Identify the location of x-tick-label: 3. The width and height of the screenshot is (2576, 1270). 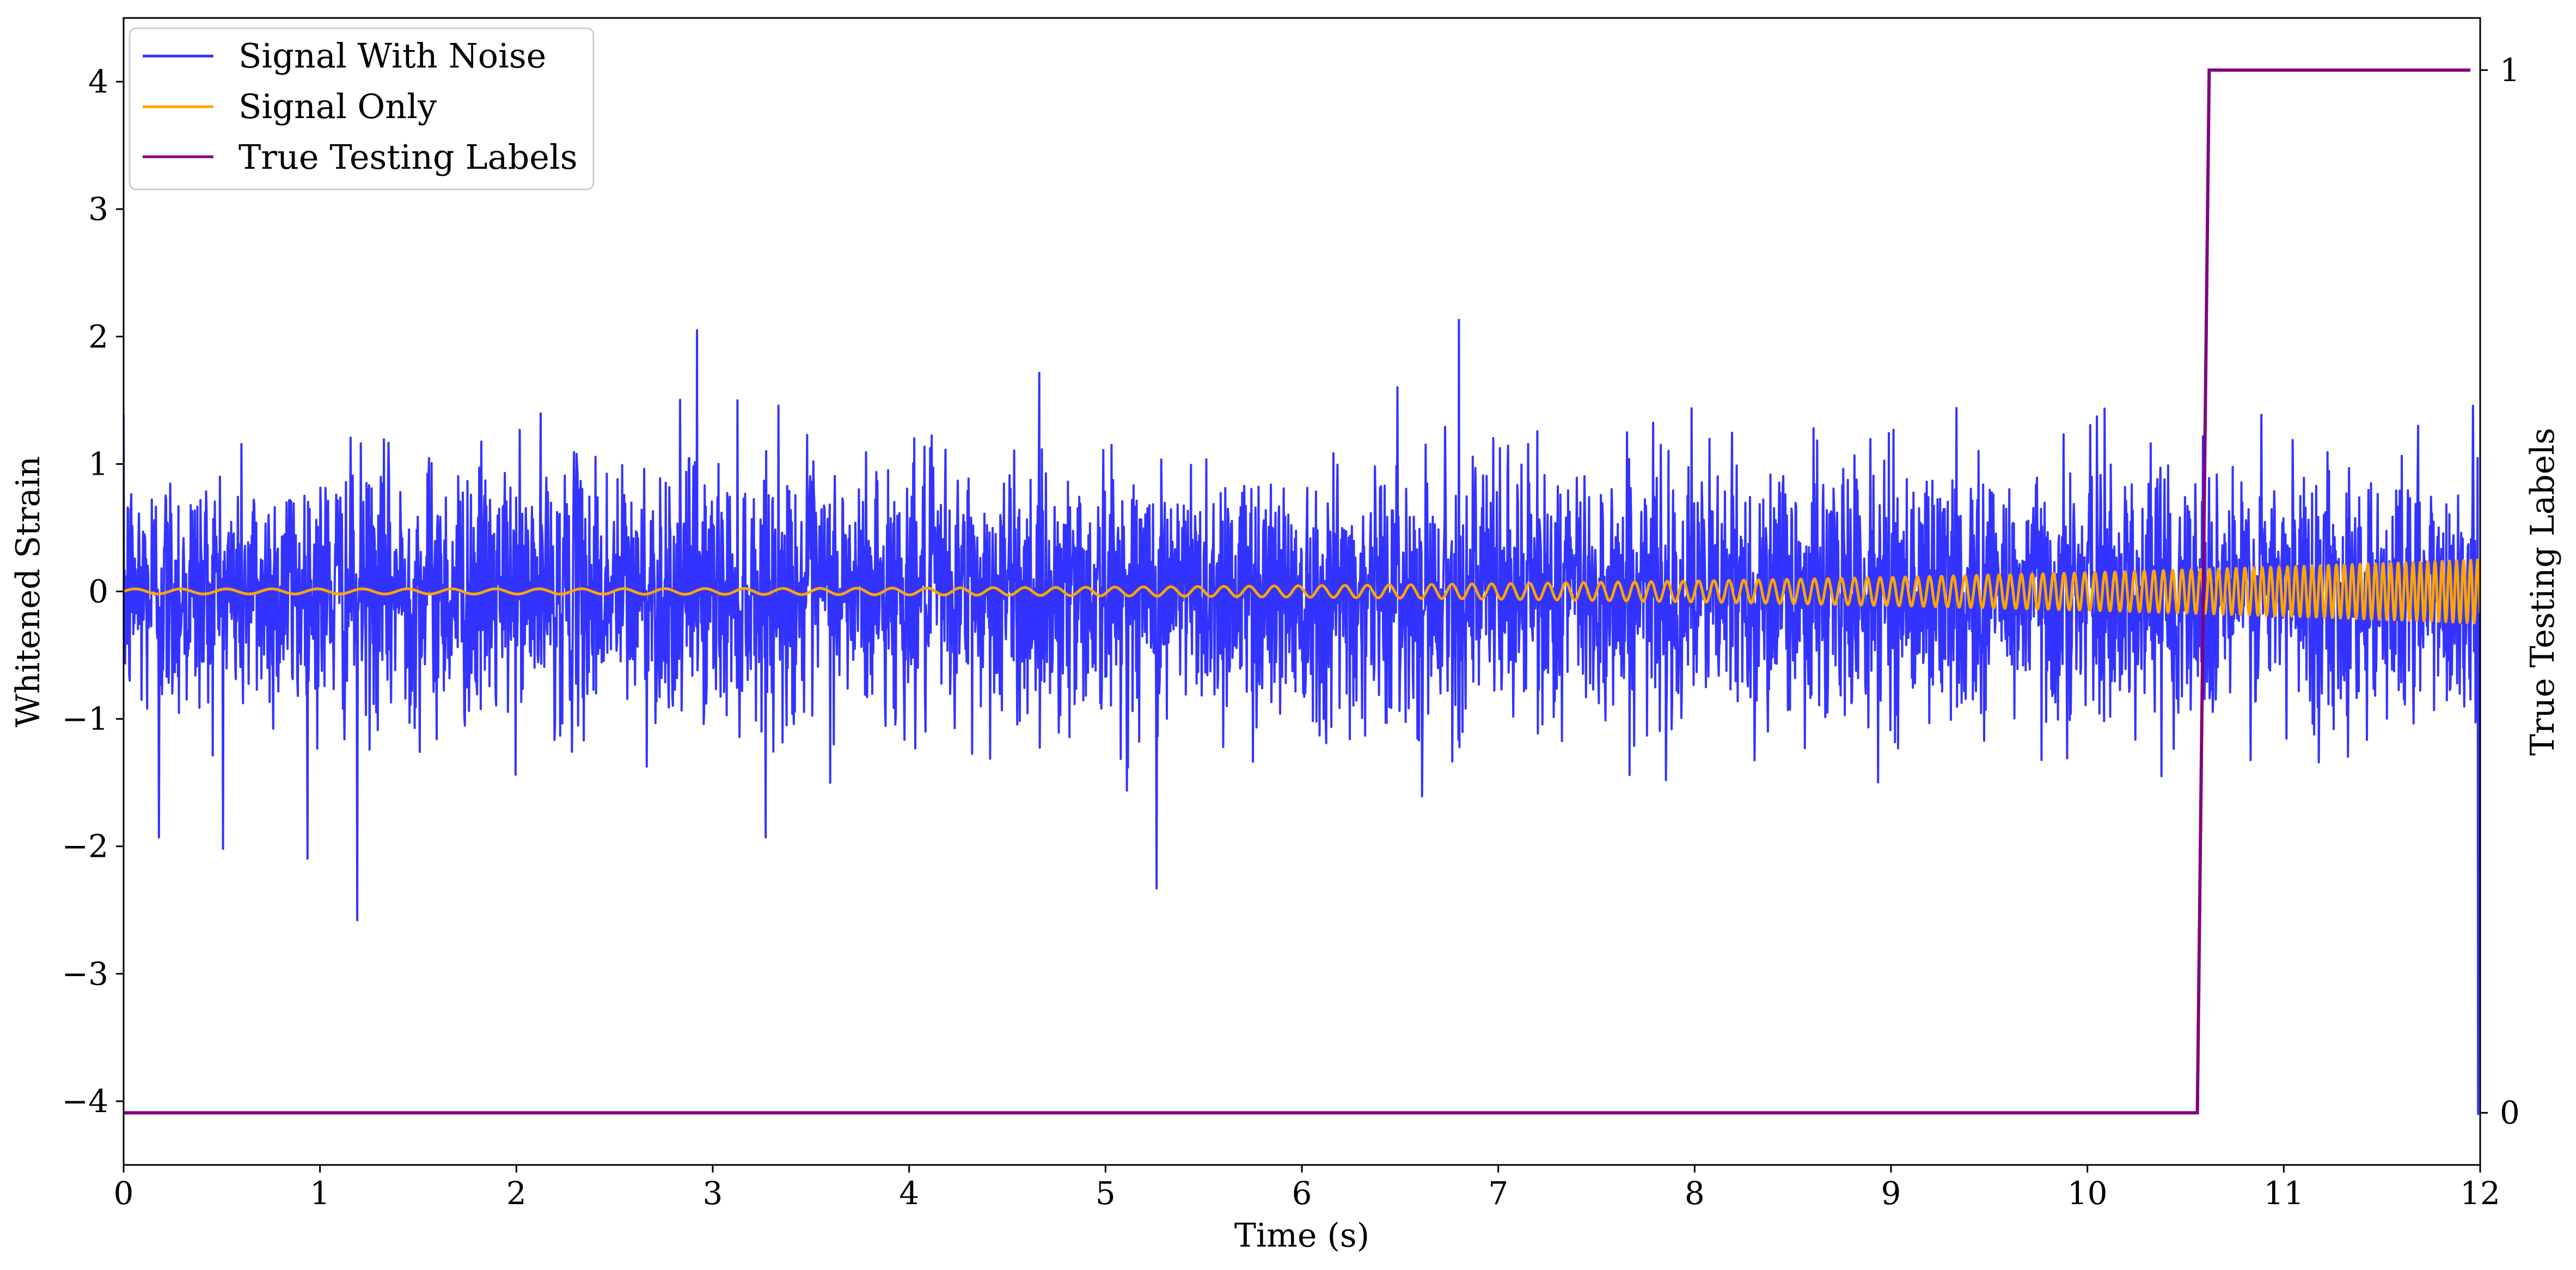
(713, 1193).